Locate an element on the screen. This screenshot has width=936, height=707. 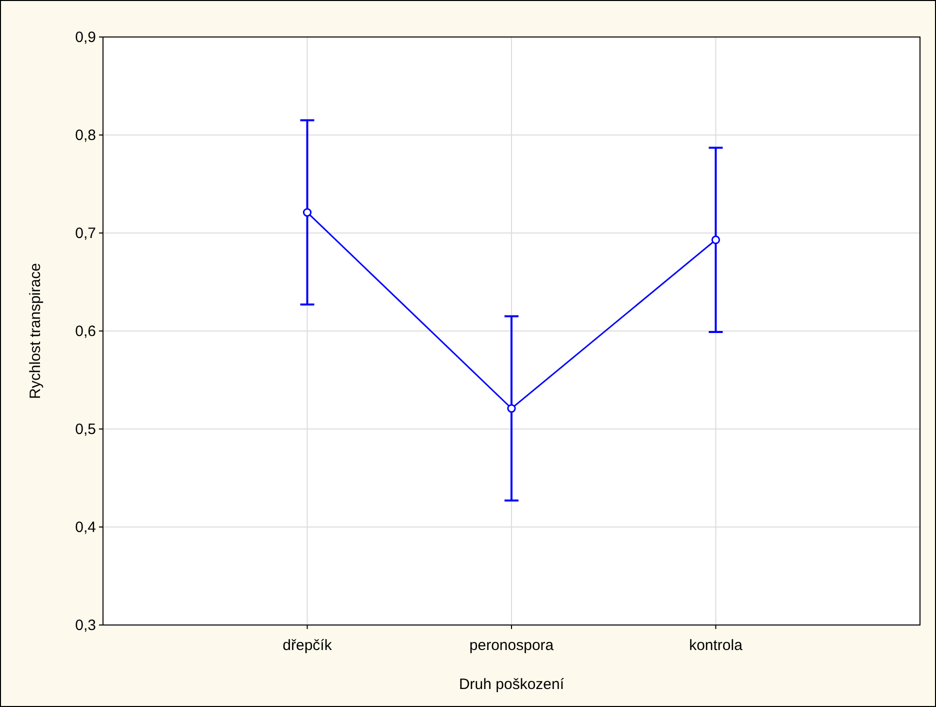
y-tick-label: 0,4 is located at coordinates (85, 527).